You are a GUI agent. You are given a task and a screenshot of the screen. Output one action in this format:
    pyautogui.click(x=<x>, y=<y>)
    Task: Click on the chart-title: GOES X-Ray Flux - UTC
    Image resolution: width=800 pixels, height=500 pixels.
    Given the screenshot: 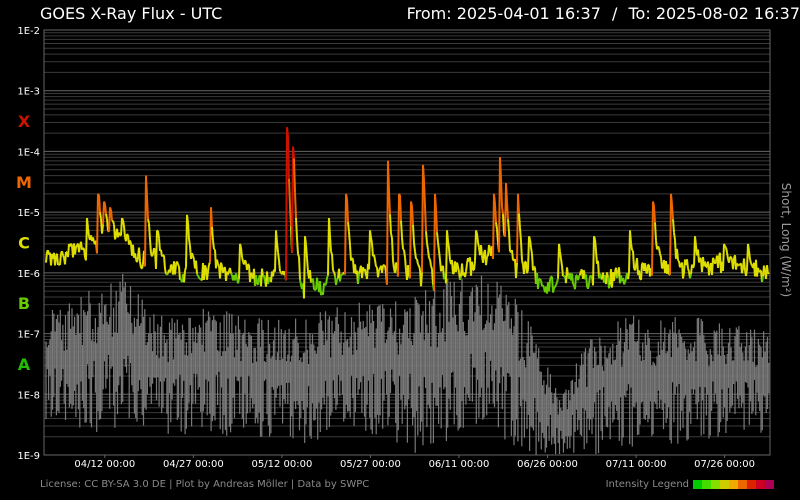 What is the action you would take?
    pyautogui.click(x=131, y=13)
    